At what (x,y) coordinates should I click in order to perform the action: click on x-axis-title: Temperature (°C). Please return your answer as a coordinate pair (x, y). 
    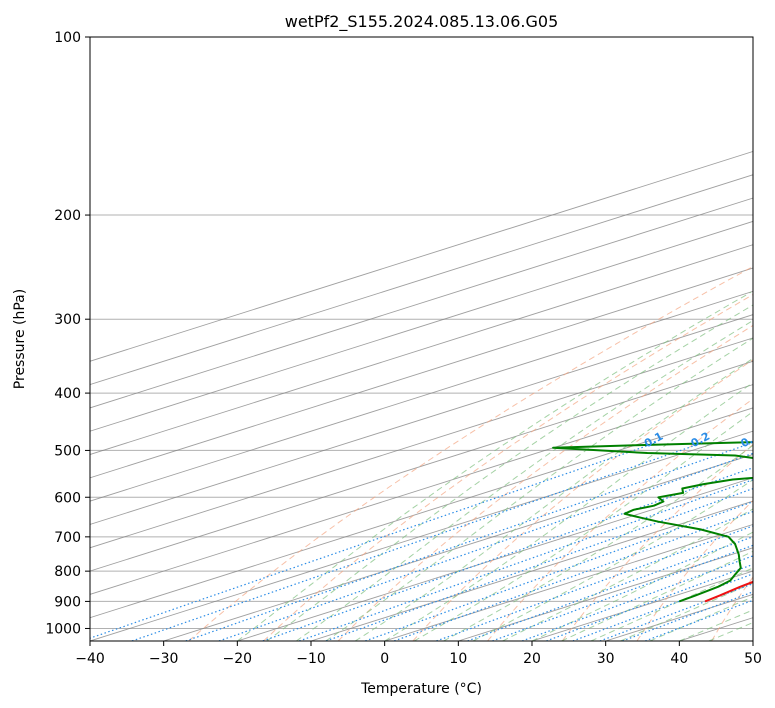
    Looking at the image, I should click on (421, 689).